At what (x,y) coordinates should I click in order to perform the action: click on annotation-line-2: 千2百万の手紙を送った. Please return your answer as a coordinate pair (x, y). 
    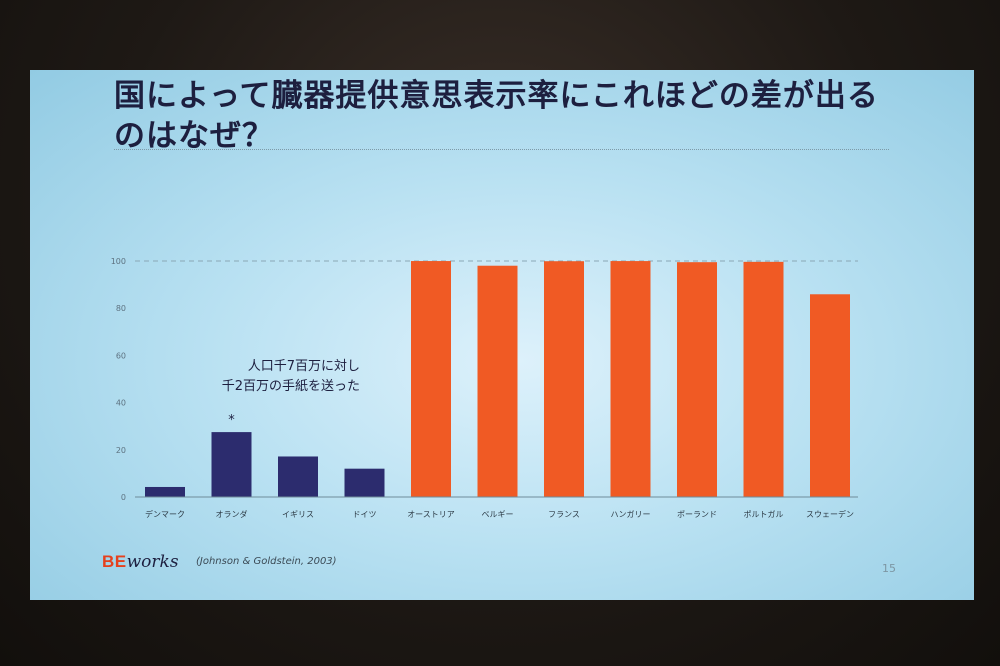
    Looking at the image, I should click on (290, 386).